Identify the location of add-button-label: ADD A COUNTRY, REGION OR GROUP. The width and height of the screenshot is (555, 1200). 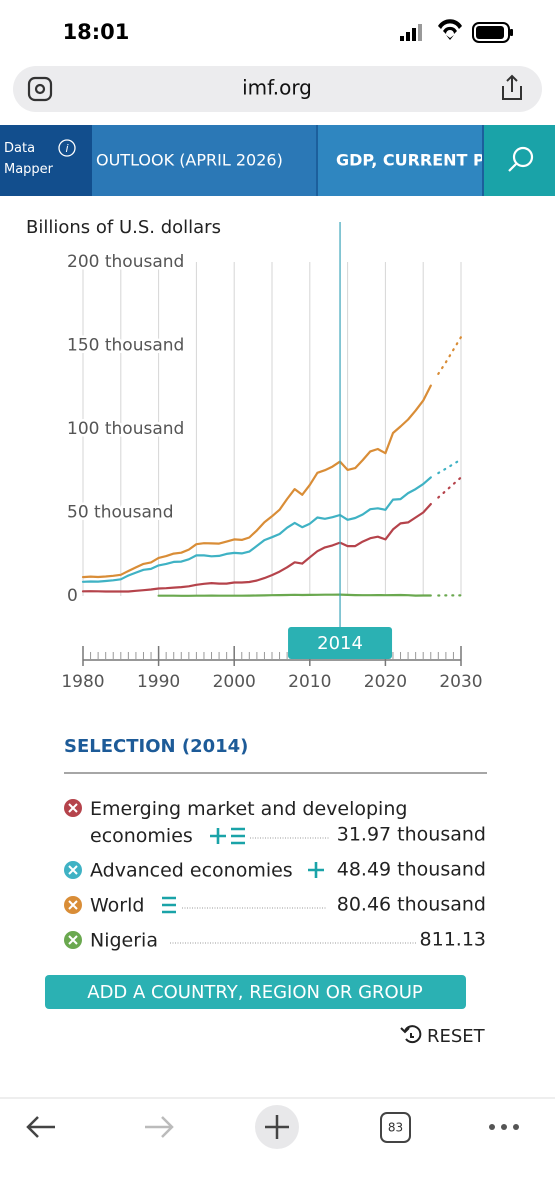
(255, 992).